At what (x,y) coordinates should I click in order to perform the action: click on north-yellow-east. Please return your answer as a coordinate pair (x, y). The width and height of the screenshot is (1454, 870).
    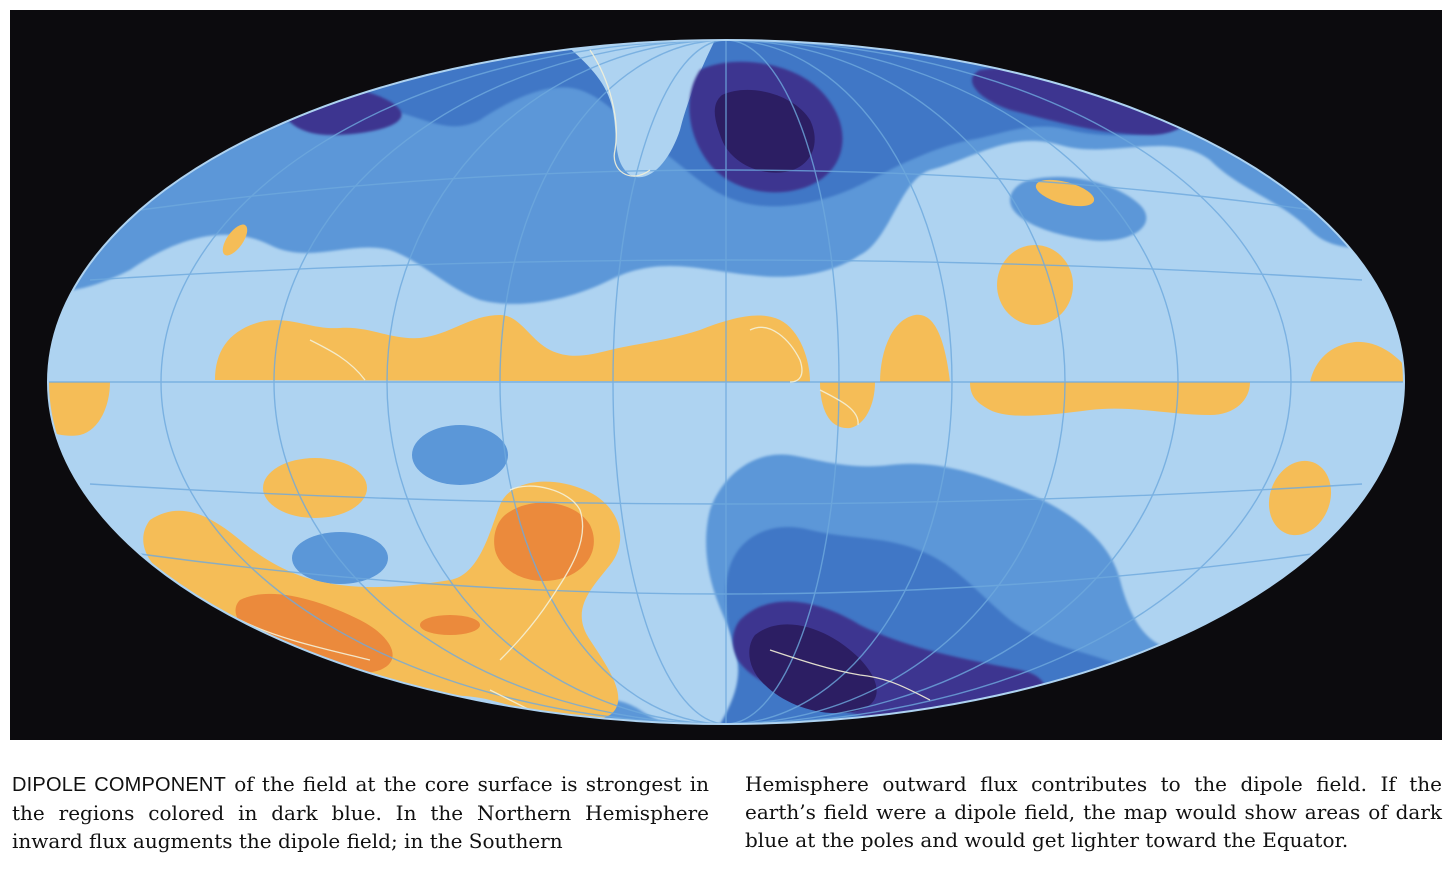
    Looking at the image, I should click on (1357, 361).